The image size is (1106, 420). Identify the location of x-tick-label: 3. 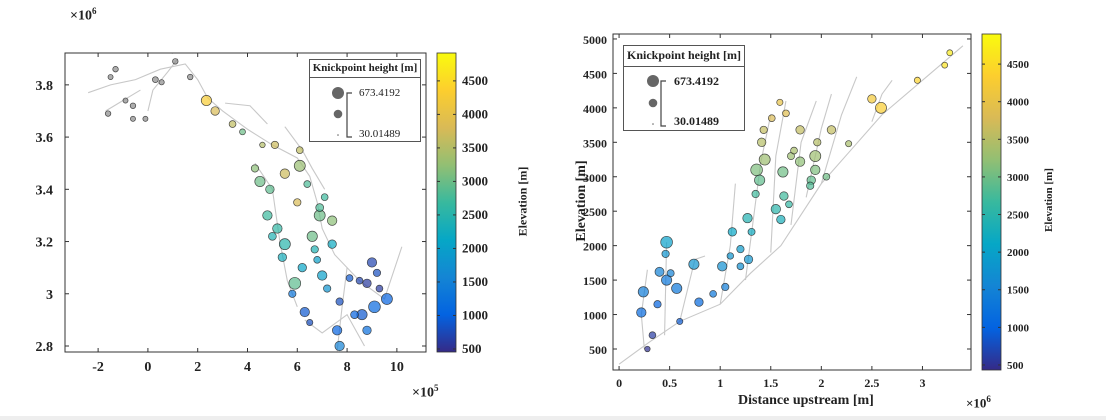
(922, 383).